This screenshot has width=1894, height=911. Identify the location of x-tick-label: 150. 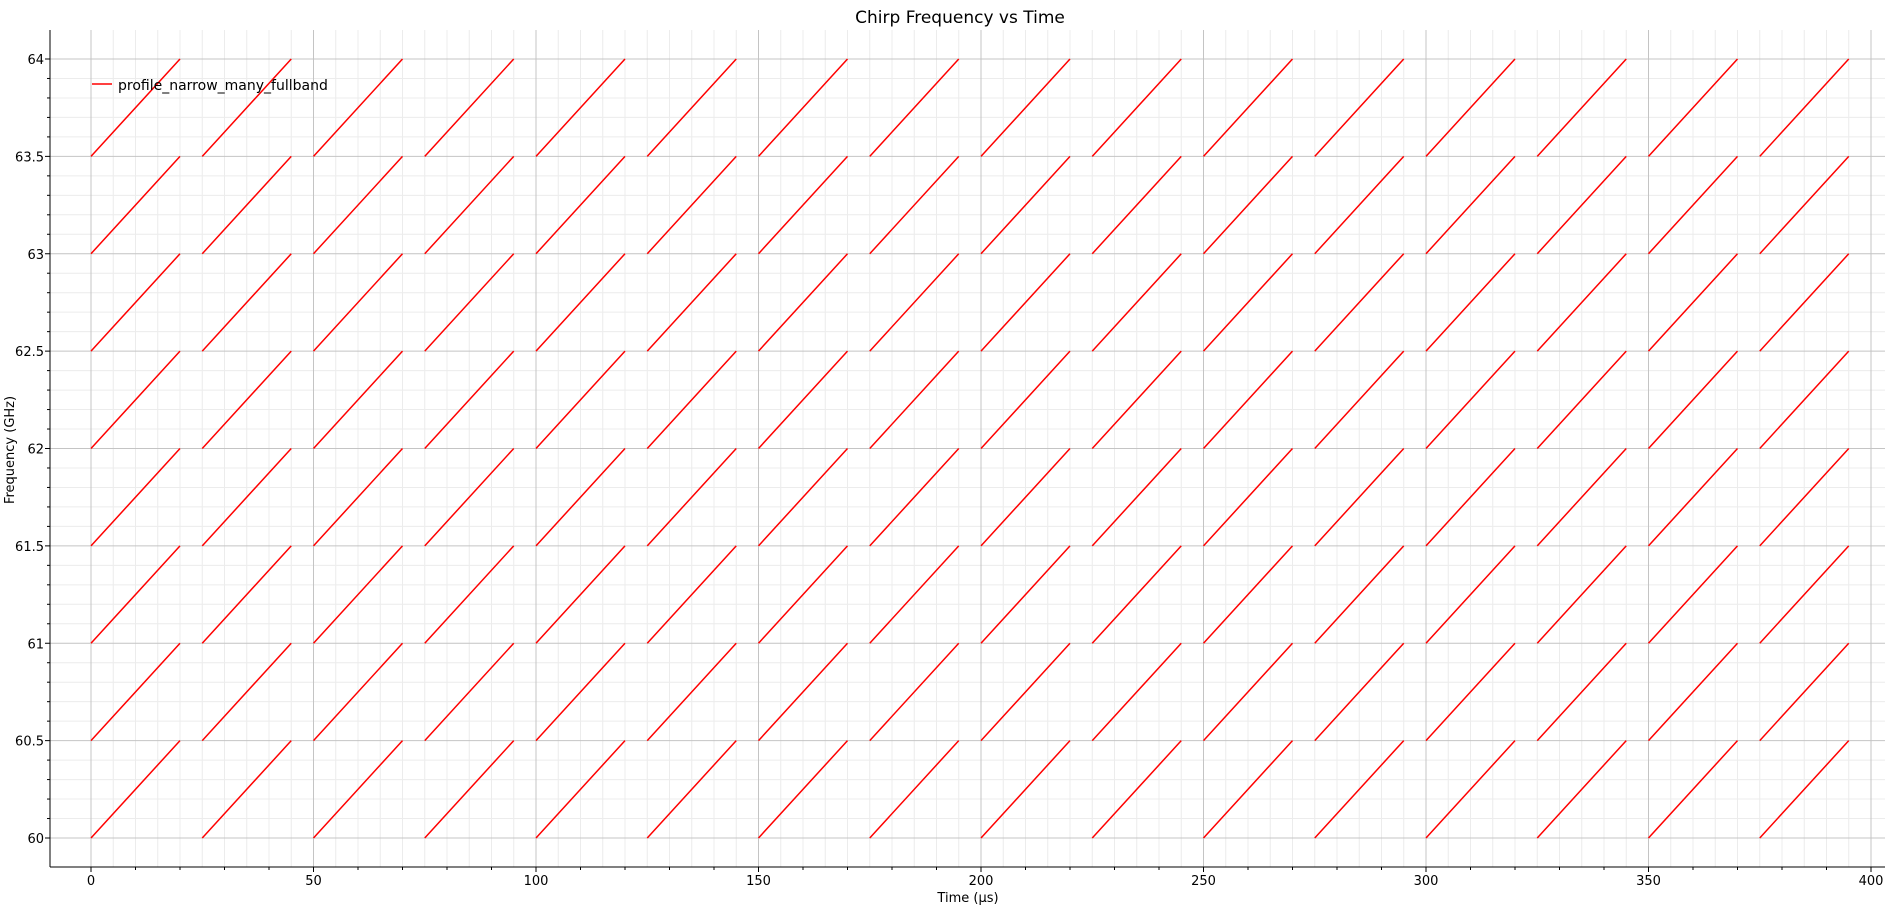
(758, 881).